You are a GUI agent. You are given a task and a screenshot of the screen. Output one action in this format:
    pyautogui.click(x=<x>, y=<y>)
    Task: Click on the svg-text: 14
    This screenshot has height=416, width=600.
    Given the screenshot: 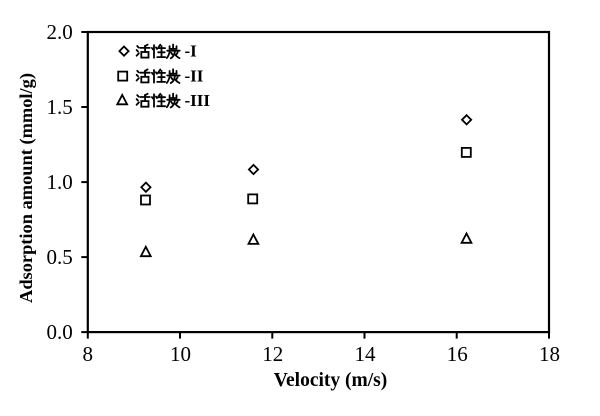 What is the action you would take?
    pyautogui.click(x=366, y=354)
    